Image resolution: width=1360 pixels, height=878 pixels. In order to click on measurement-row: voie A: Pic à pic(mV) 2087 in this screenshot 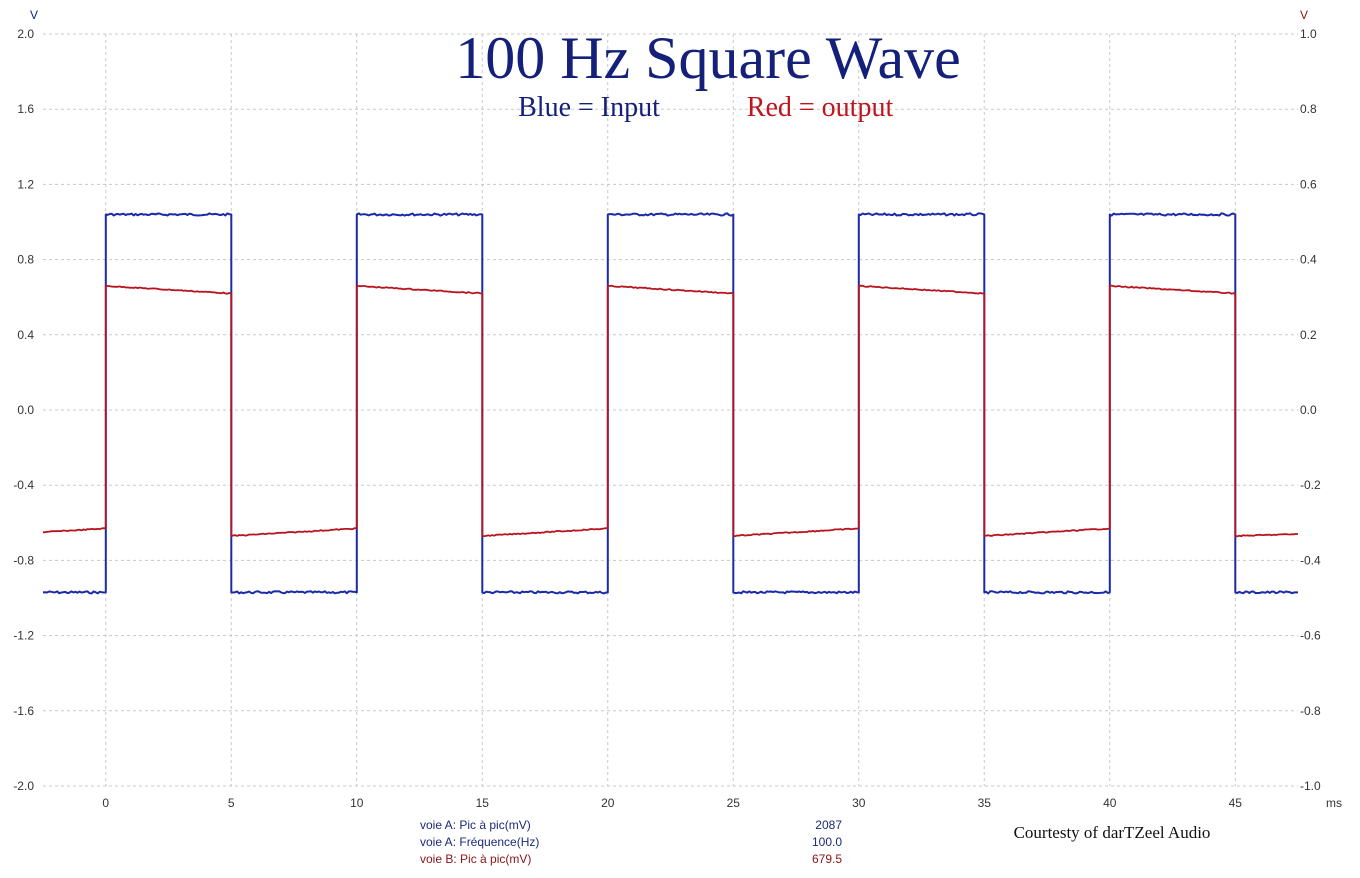, I will do `click(631, 825)`.